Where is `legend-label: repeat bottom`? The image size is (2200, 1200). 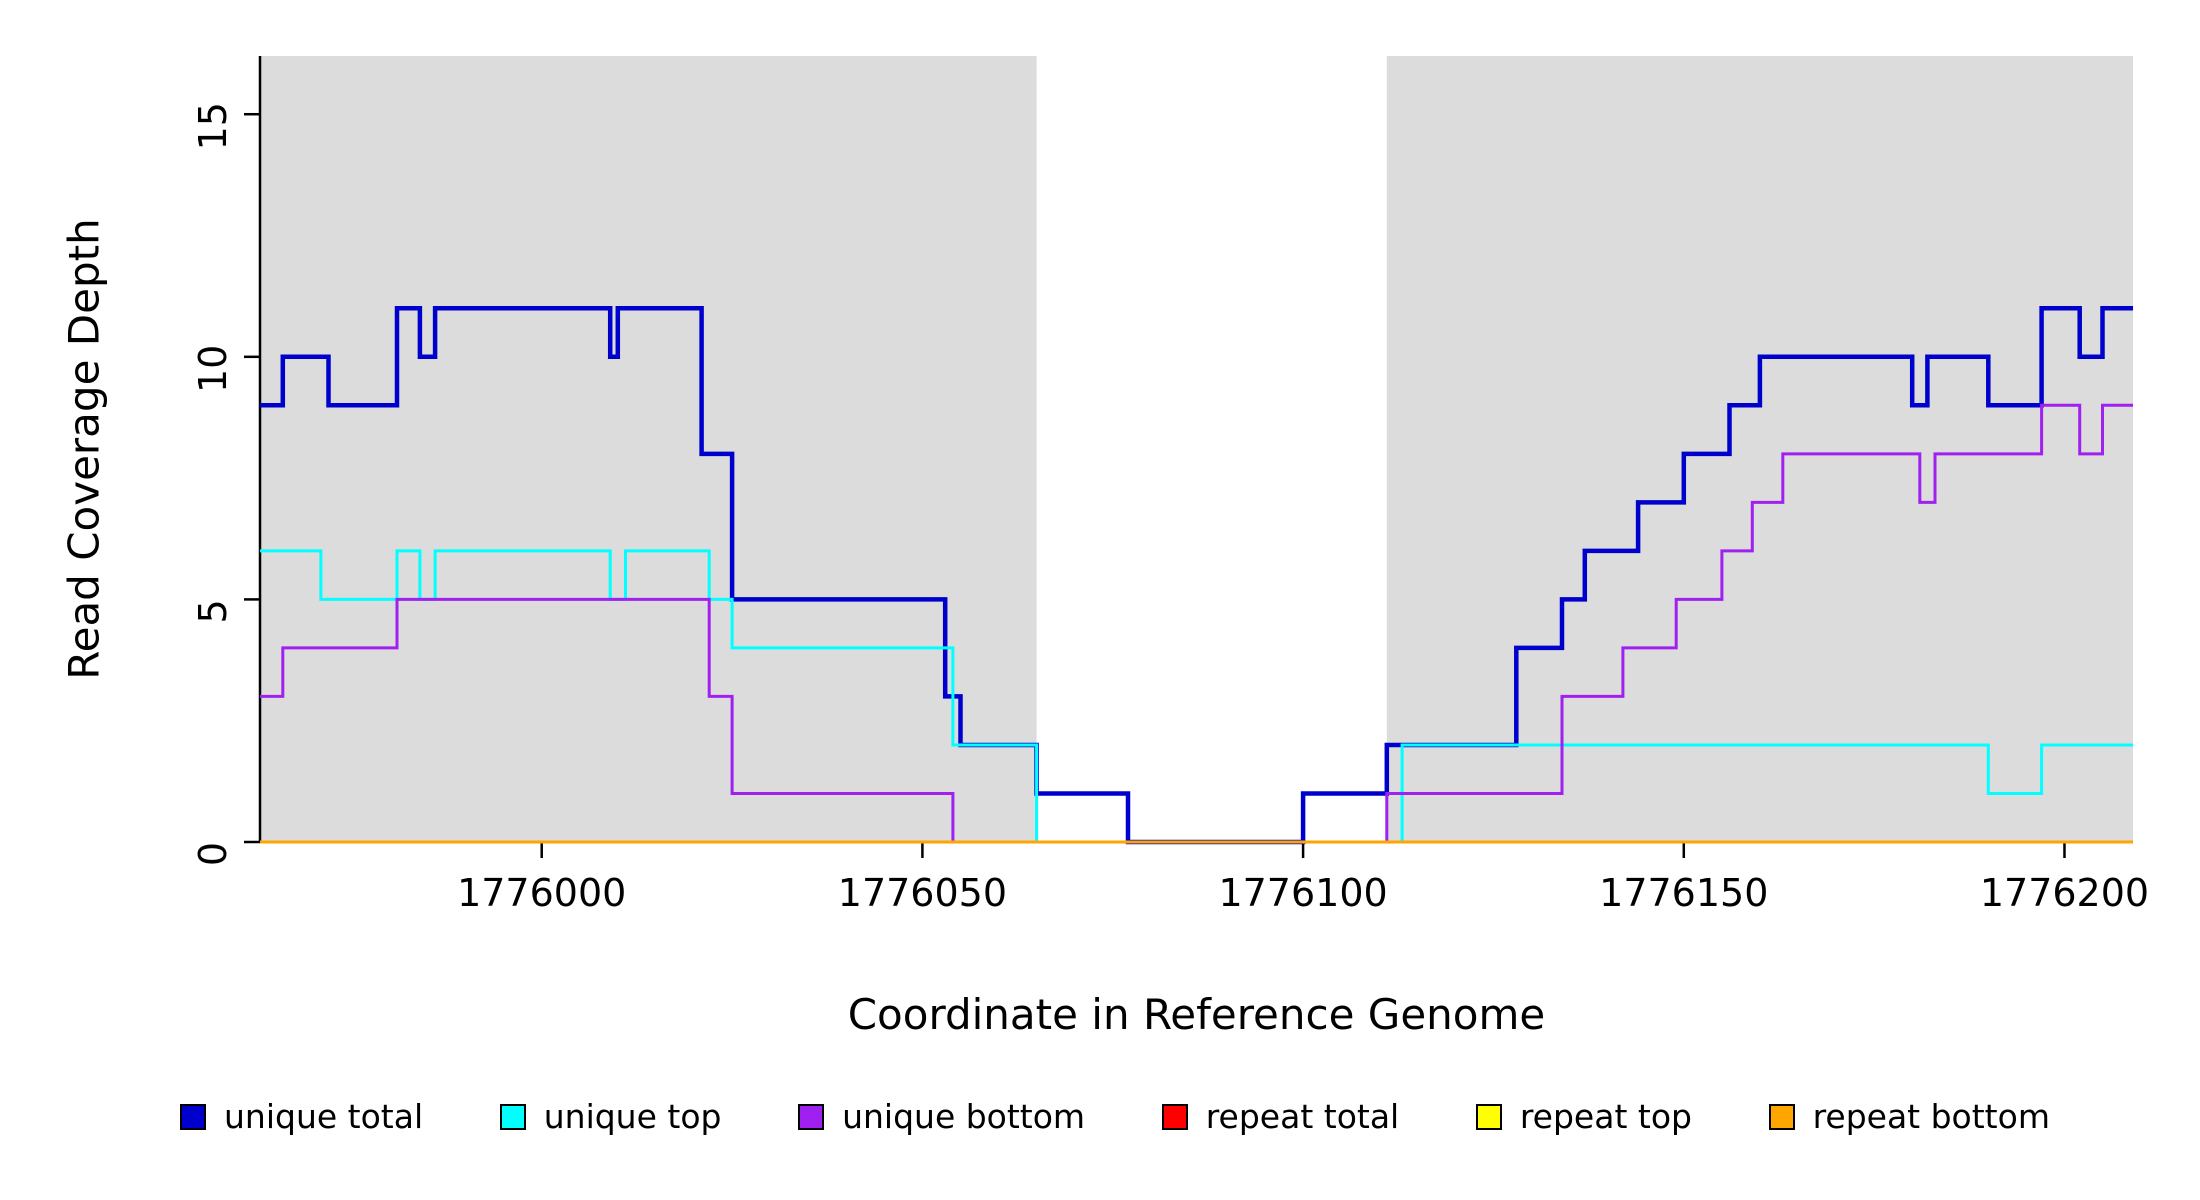
legend-label: repeat bottom is located at coordinates (1931, 1116).